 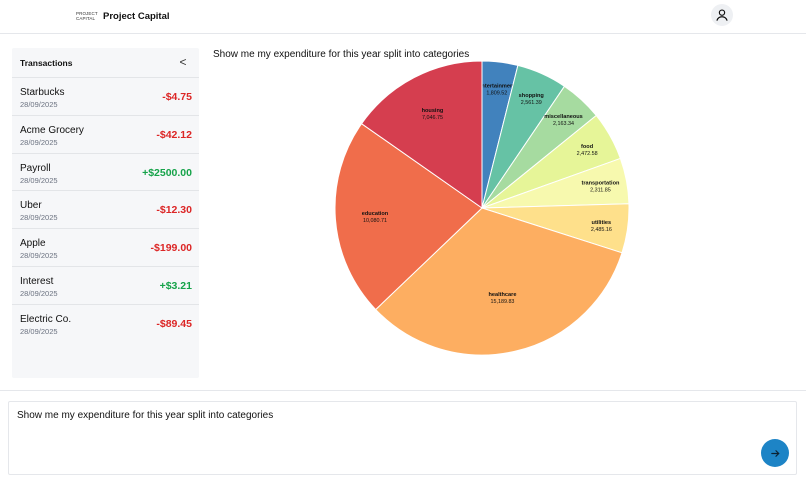 I want to click on transaction-amount: -$42.12, so click(x=174, y=134).